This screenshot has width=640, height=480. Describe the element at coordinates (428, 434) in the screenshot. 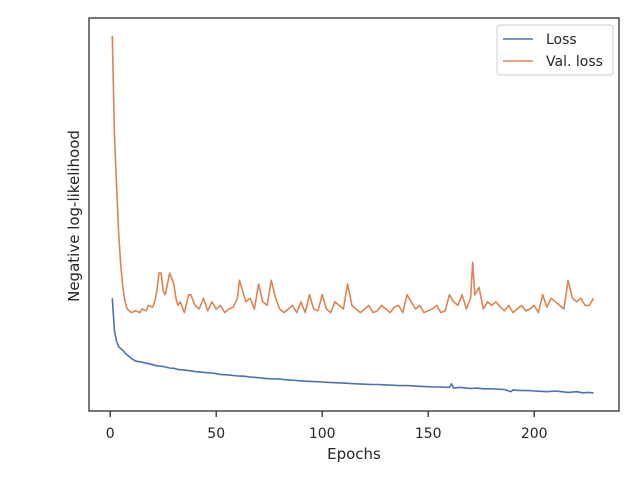

I see `x-tick-label: 150` at that location.